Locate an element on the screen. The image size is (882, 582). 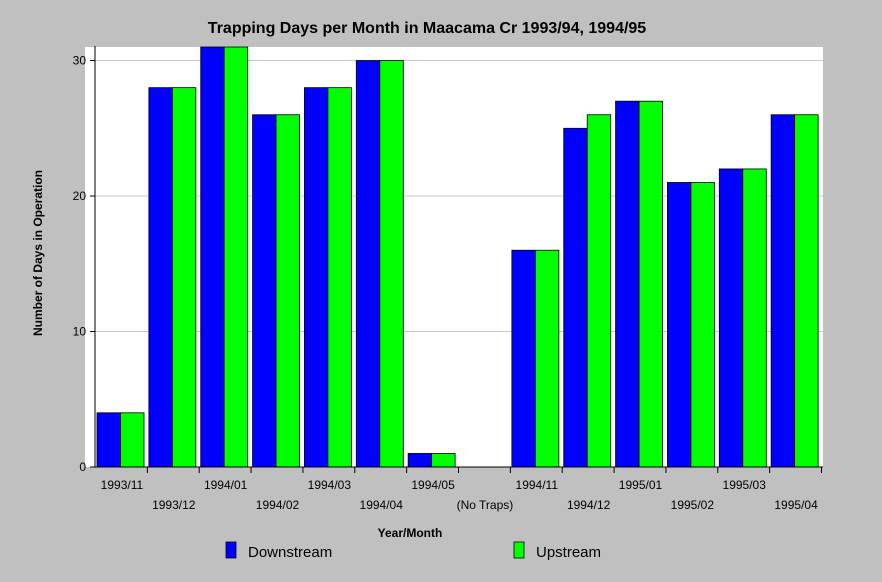
y-axis-label: Number of Days in Operation is located at coordinates (38, 253).